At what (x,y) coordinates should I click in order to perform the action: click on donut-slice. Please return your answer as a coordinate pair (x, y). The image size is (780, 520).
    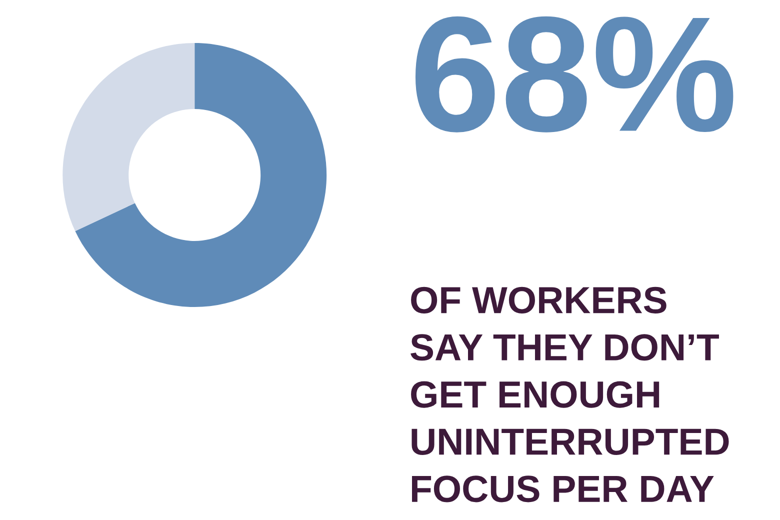
    Looking at the image, I should click on (128, 137).